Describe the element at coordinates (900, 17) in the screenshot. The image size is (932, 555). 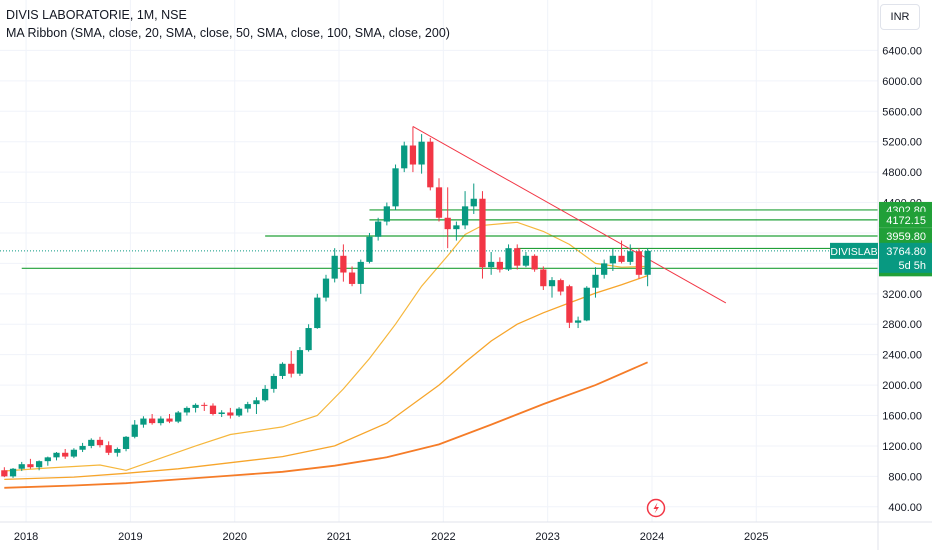
I see `currency-button: INR` at that location.